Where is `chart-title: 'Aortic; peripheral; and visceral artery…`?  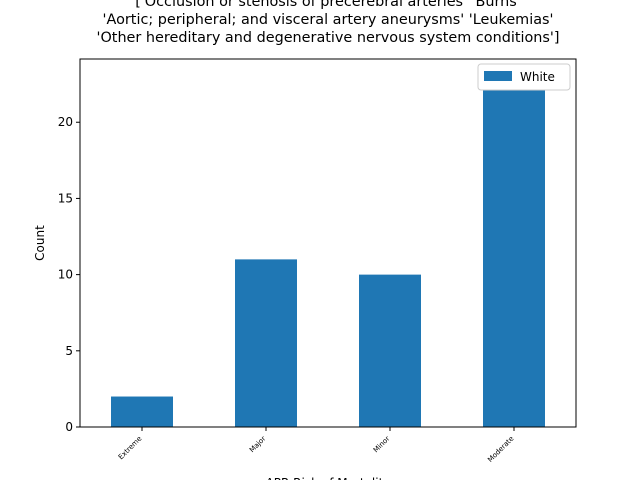 chart-title: 'Aortic; peripheral; and visceral artery… is located at coordinates (328, 20).